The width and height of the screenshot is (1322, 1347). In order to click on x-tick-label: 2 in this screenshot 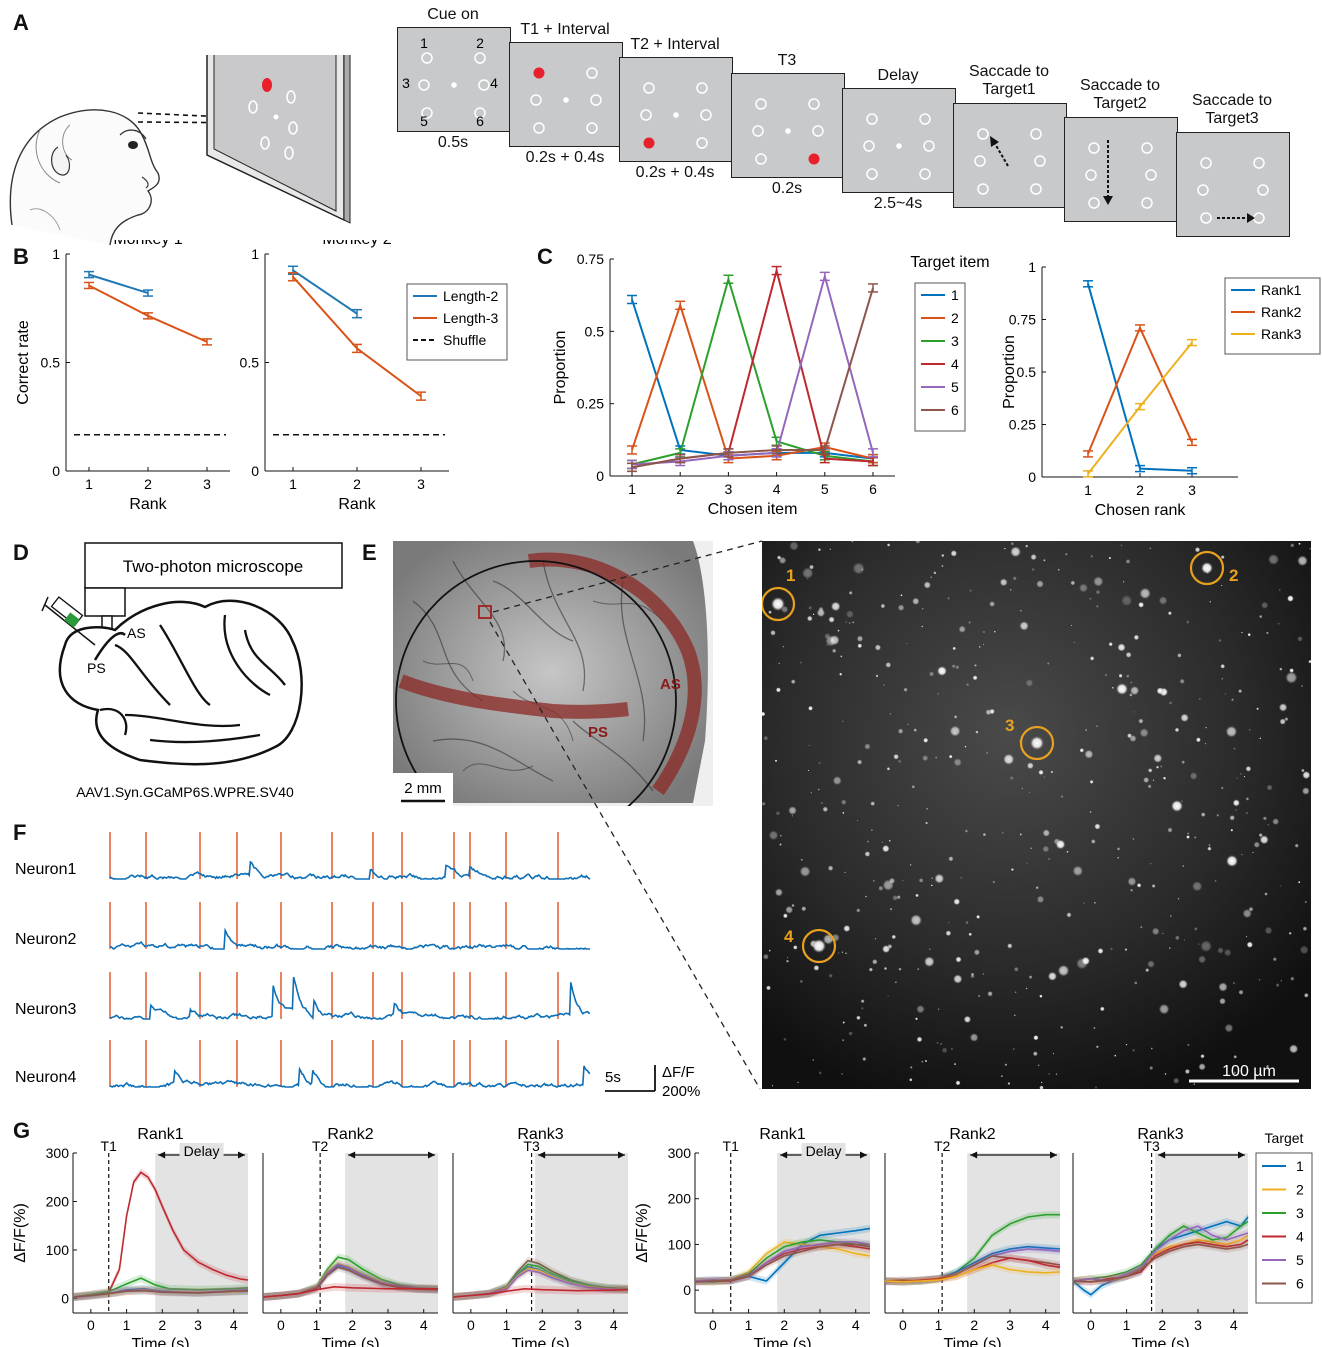, I will do `click(357, 484)`.